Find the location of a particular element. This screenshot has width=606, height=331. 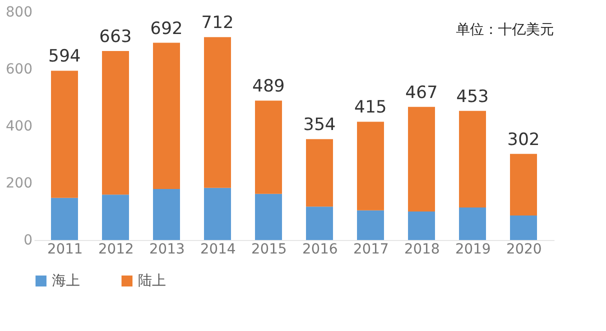

legend-label: 陆上 is located at coordinates (152, 281).